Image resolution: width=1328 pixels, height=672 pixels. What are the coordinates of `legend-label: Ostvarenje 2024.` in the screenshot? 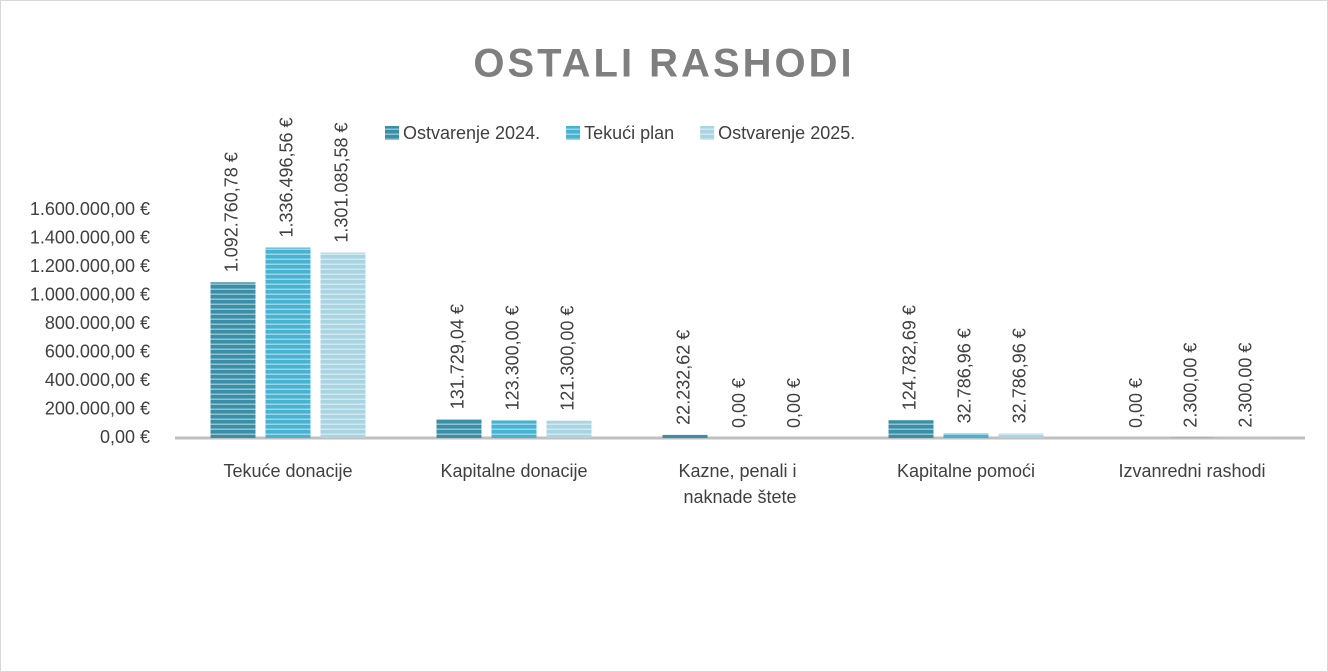 It's located at (471, 133).